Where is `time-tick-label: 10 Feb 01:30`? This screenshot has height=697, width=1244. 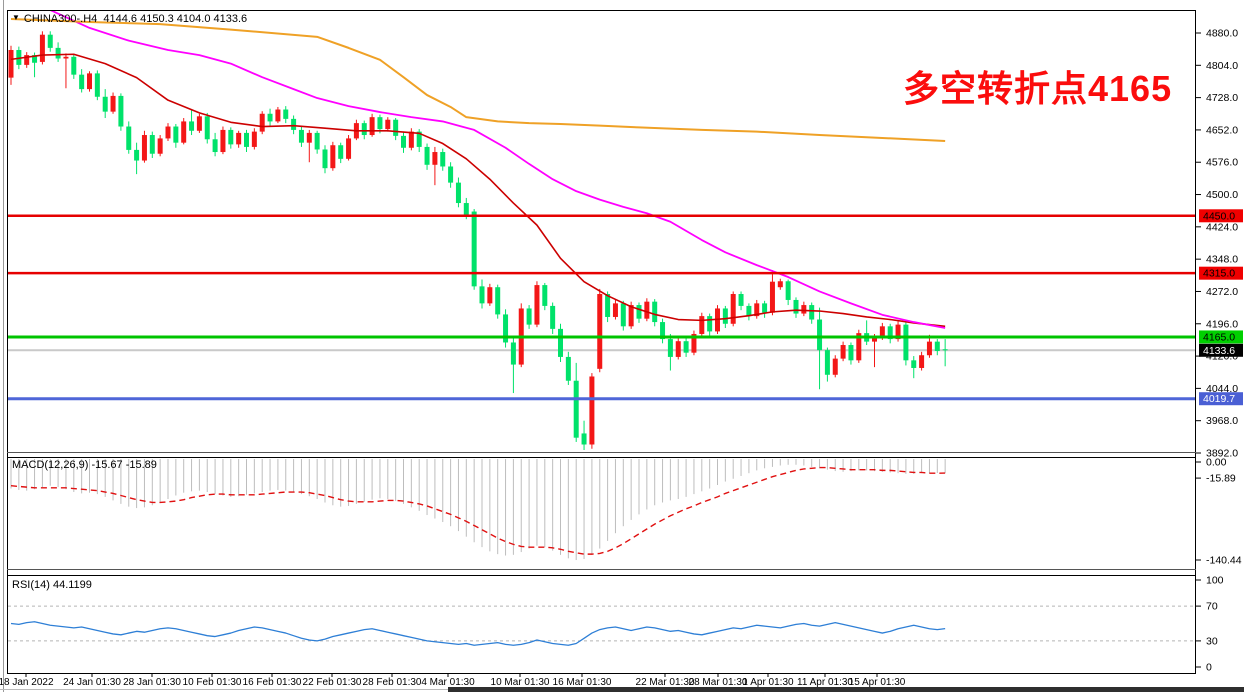
time-tick-label: 10 Feb 01:30 is located at coordinates (212, 682).